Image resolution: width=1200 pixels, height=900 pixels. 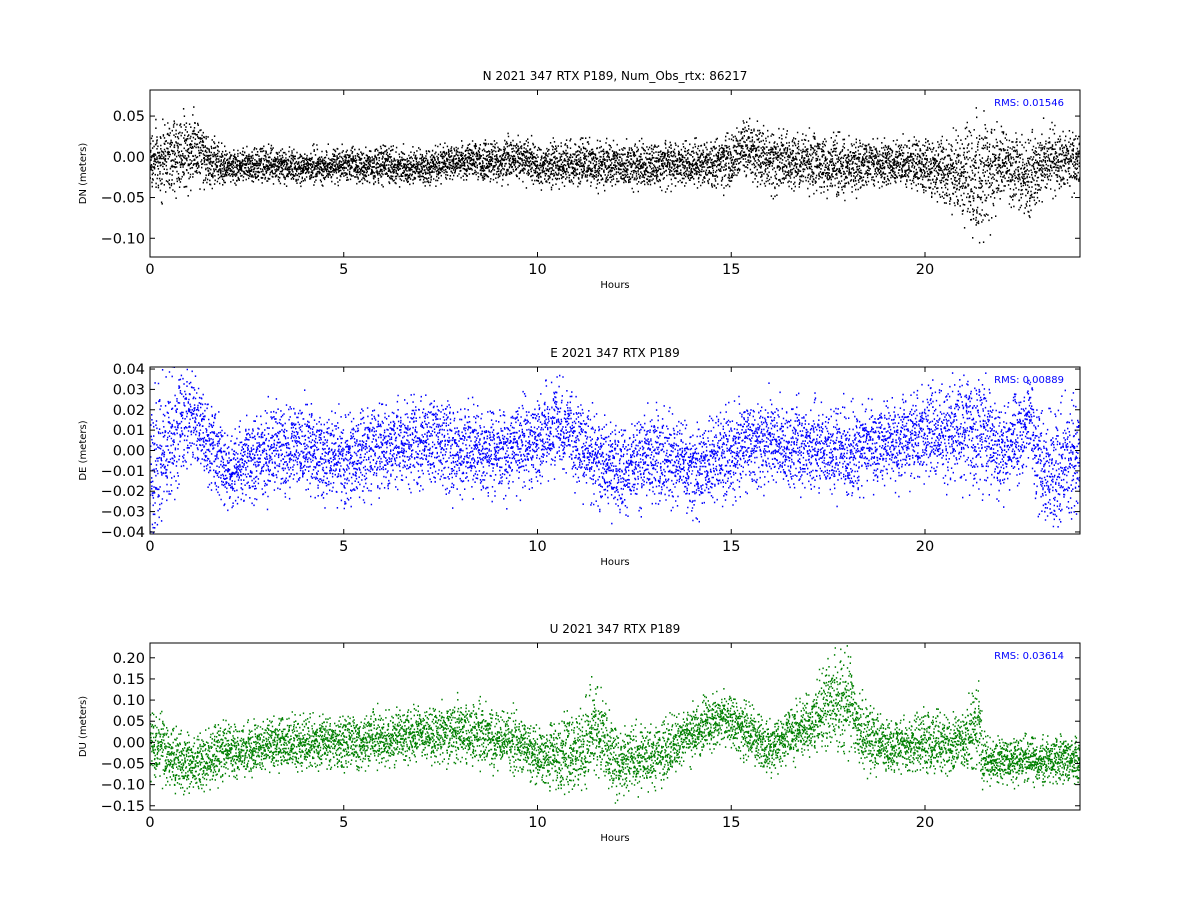 I want to click on series-east, so click(x=615, y=450).